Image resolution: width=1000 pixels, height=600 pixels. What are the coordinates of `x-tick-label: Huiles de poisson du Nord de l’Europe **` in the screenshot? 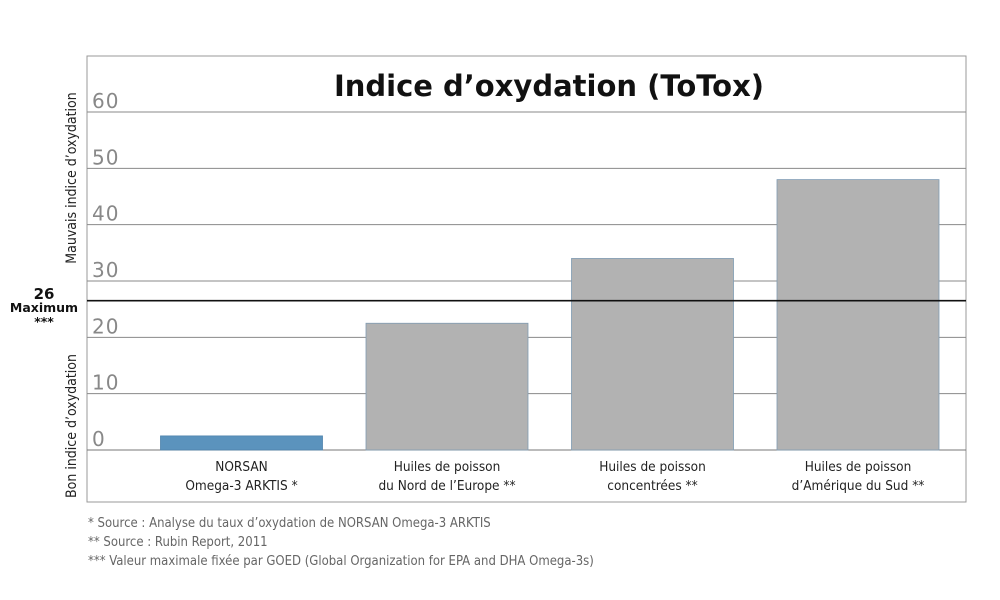 It's located at (446, 476).